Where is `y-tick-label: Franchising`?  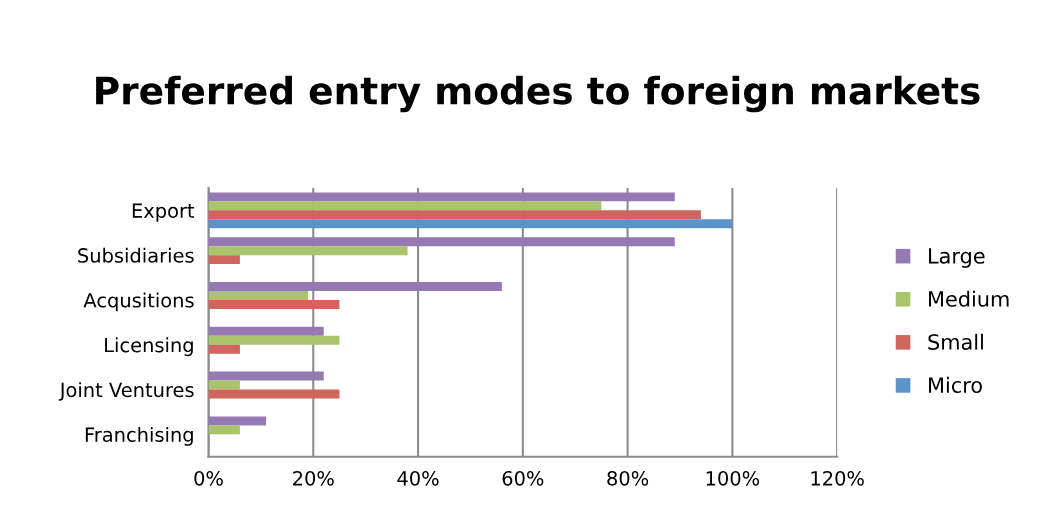 y-tick-label: Franchising is located at coordinates (139, 436).